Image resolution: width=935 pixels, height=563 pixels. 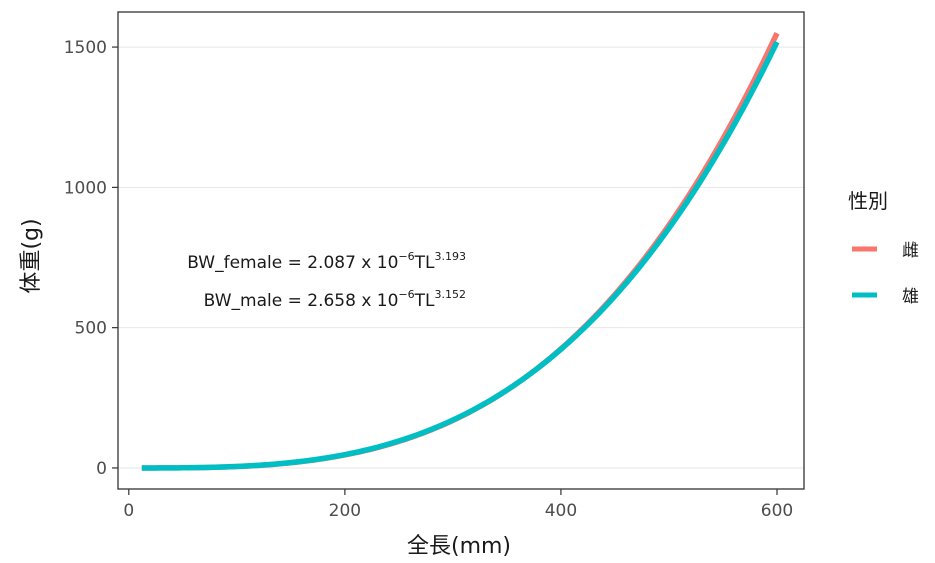 What do you see at coordinates (85, 48) in the screenshot?
I see `y-tick-label: 1500` at bounding box center [85, 48].